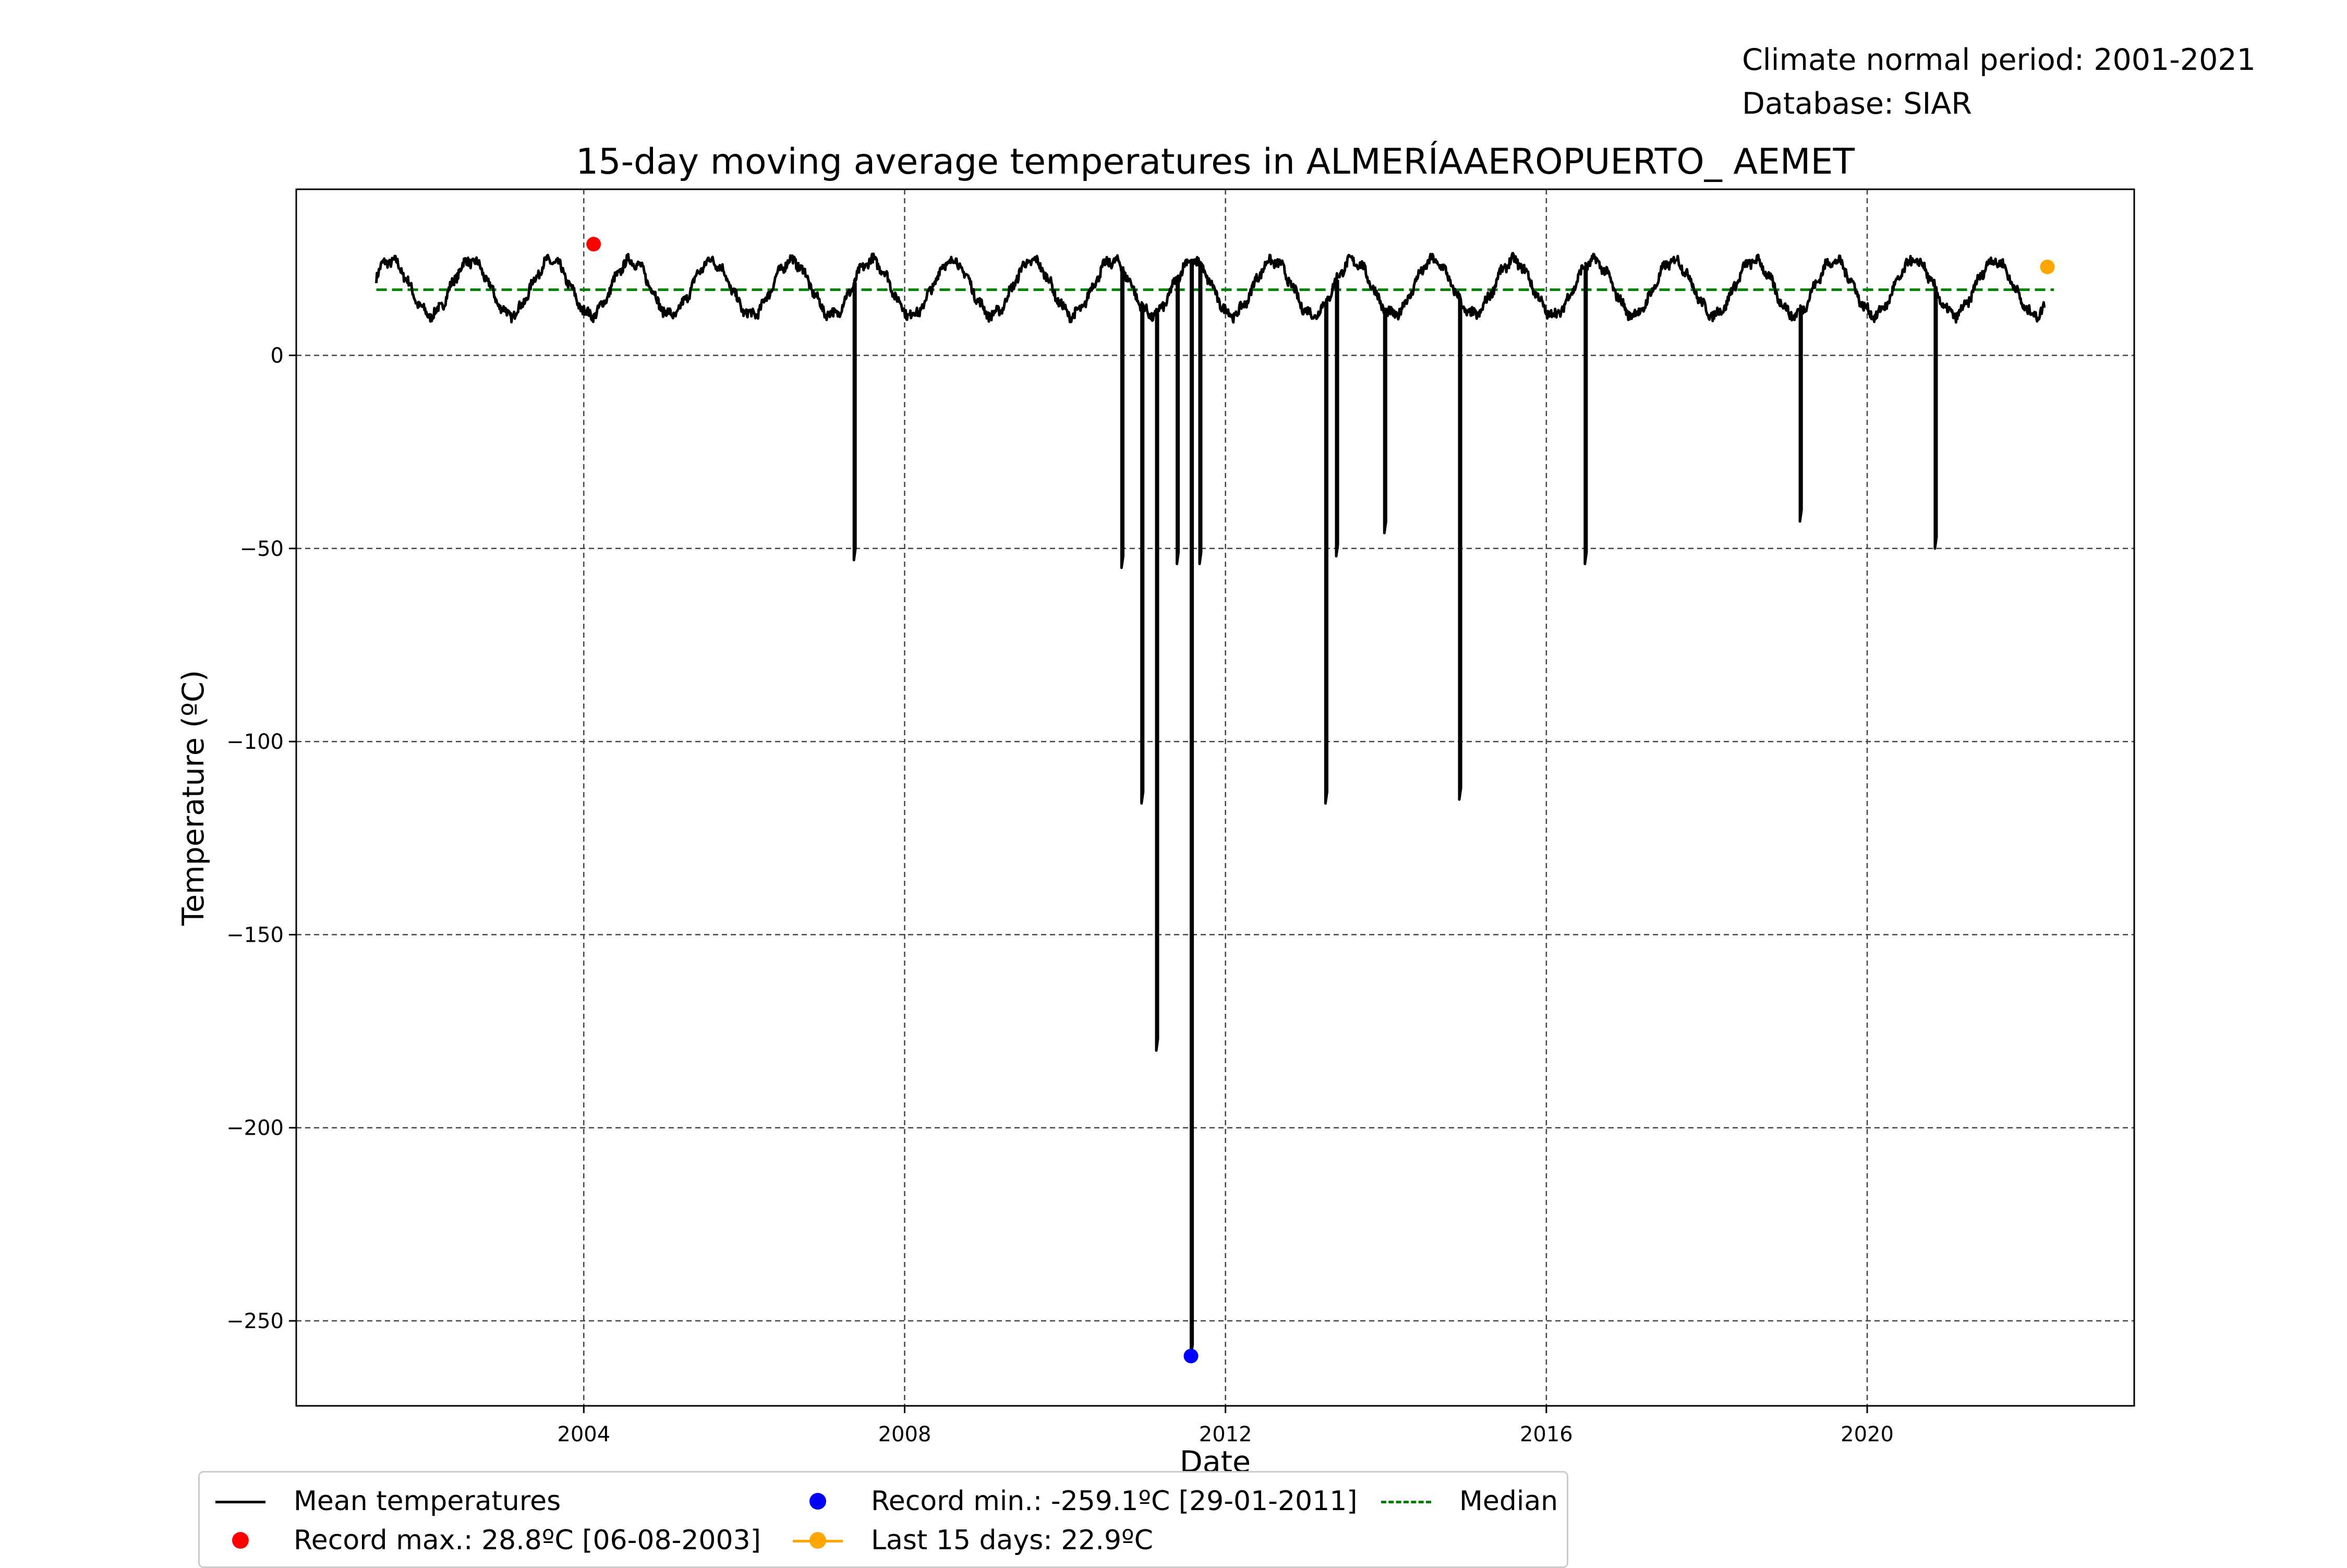 The image size is (2347, 1568). I want to click on legend-swatch-record-min, so click(818, 1501).